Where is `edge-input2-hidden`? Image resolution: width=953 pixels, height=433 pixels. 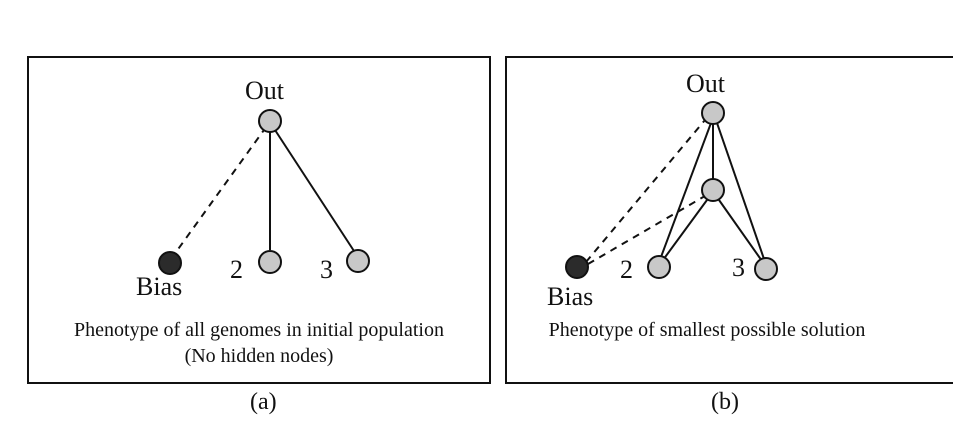
edge-input2-hidden is located at coordinates (685, 230).